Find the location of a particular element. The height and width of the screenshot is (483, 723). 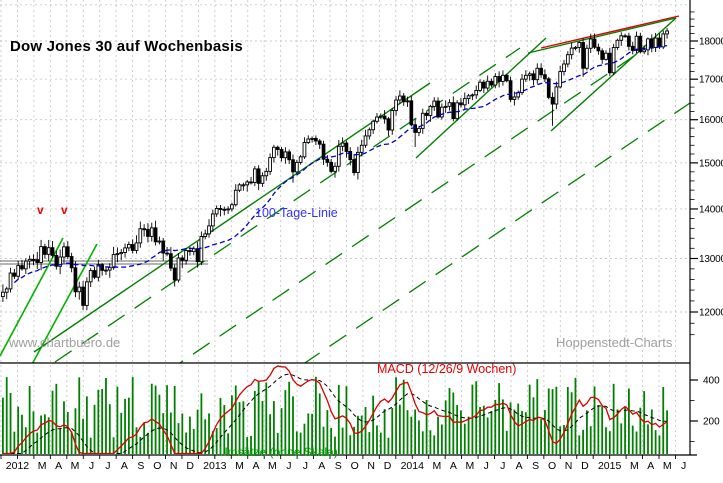

volume-label: Umsätze (ohne Skala) is located at coordinates (278, 452).